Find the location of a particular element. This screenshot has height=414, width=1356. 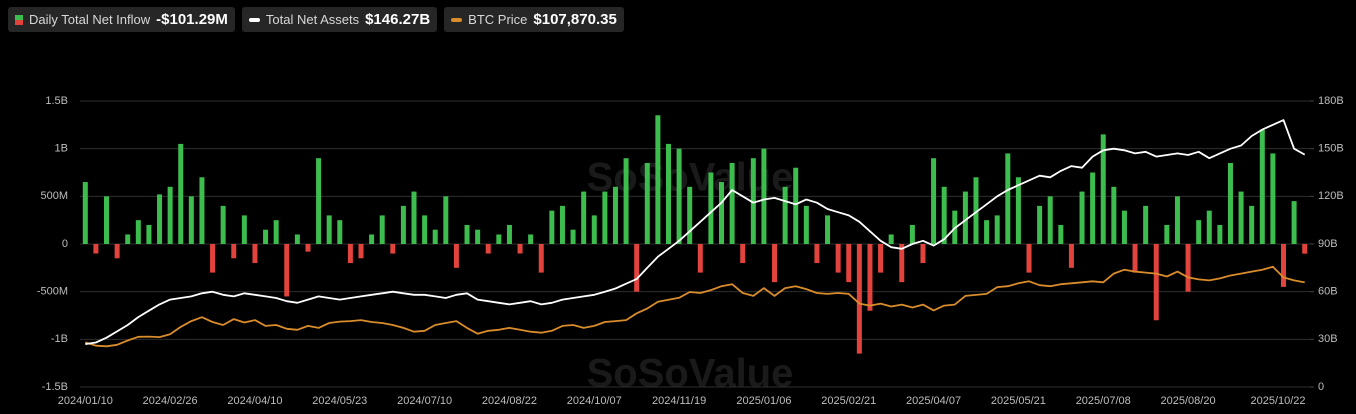

y2-tick-label: 150B is located at coordinates (1331, 149).